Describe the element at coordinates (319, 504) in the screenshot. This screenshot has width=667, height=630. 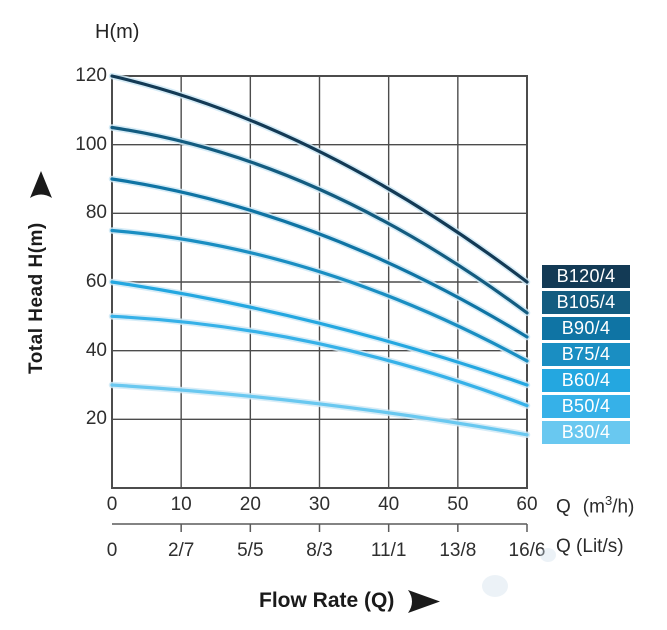
I see `x-tick-m3h-30: 30` at that location.